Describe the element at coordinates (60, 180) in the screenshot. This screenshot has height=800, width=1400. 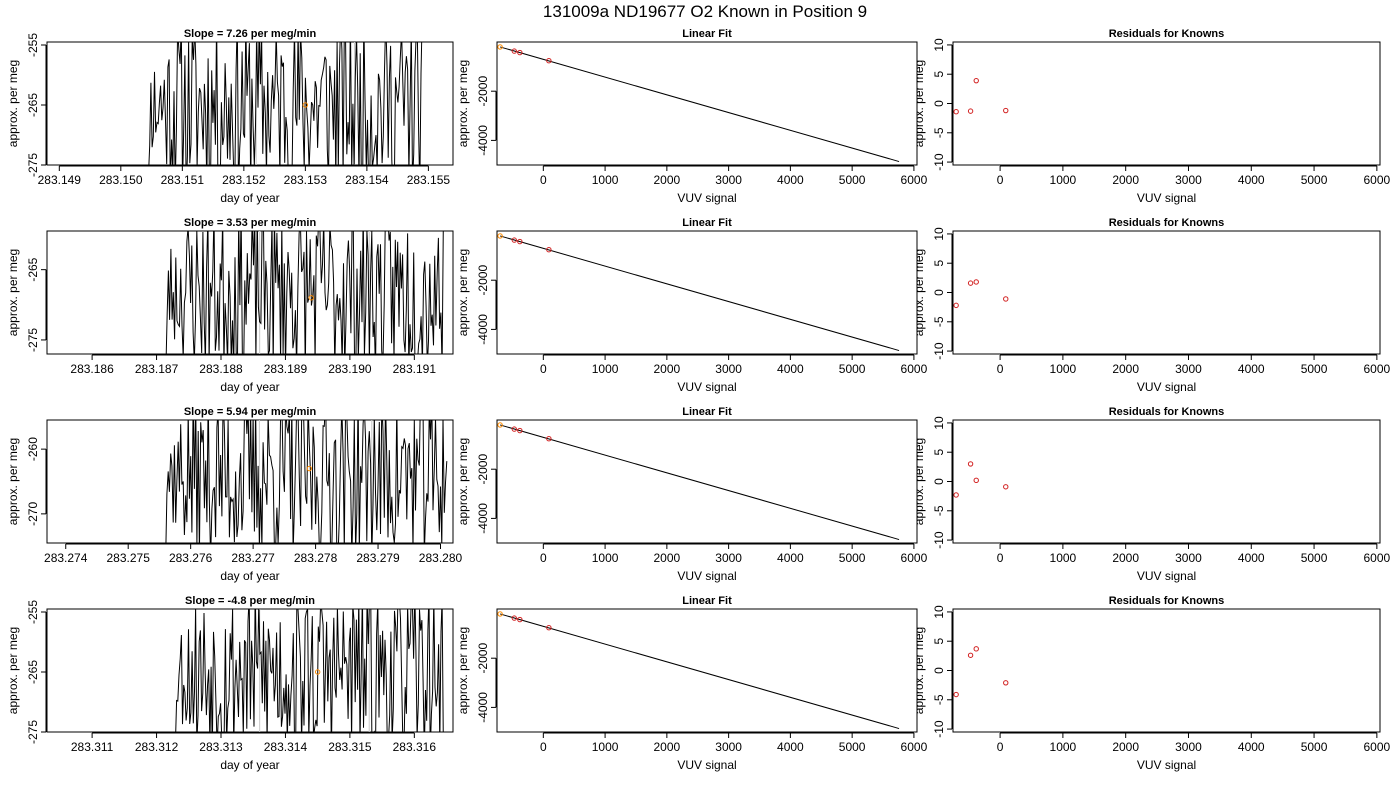
I see `x-tick-label: 283.149` at that location.